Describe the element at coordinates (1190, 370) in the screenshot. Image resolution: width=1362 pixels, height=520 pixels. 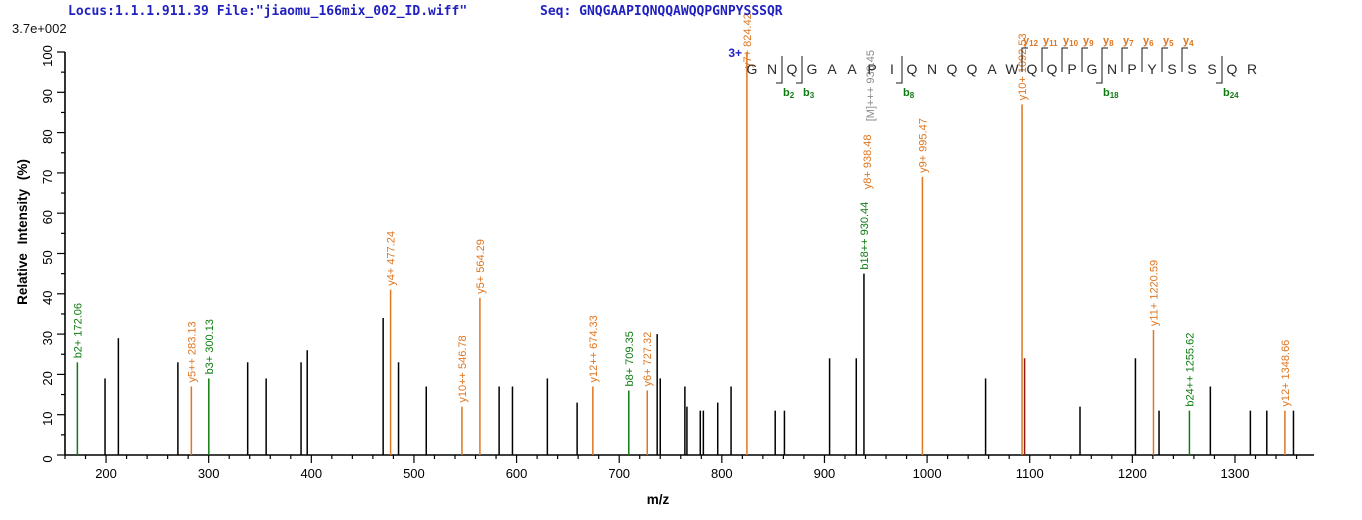
I see `peak-label: b24++ 1255.62` at that location.